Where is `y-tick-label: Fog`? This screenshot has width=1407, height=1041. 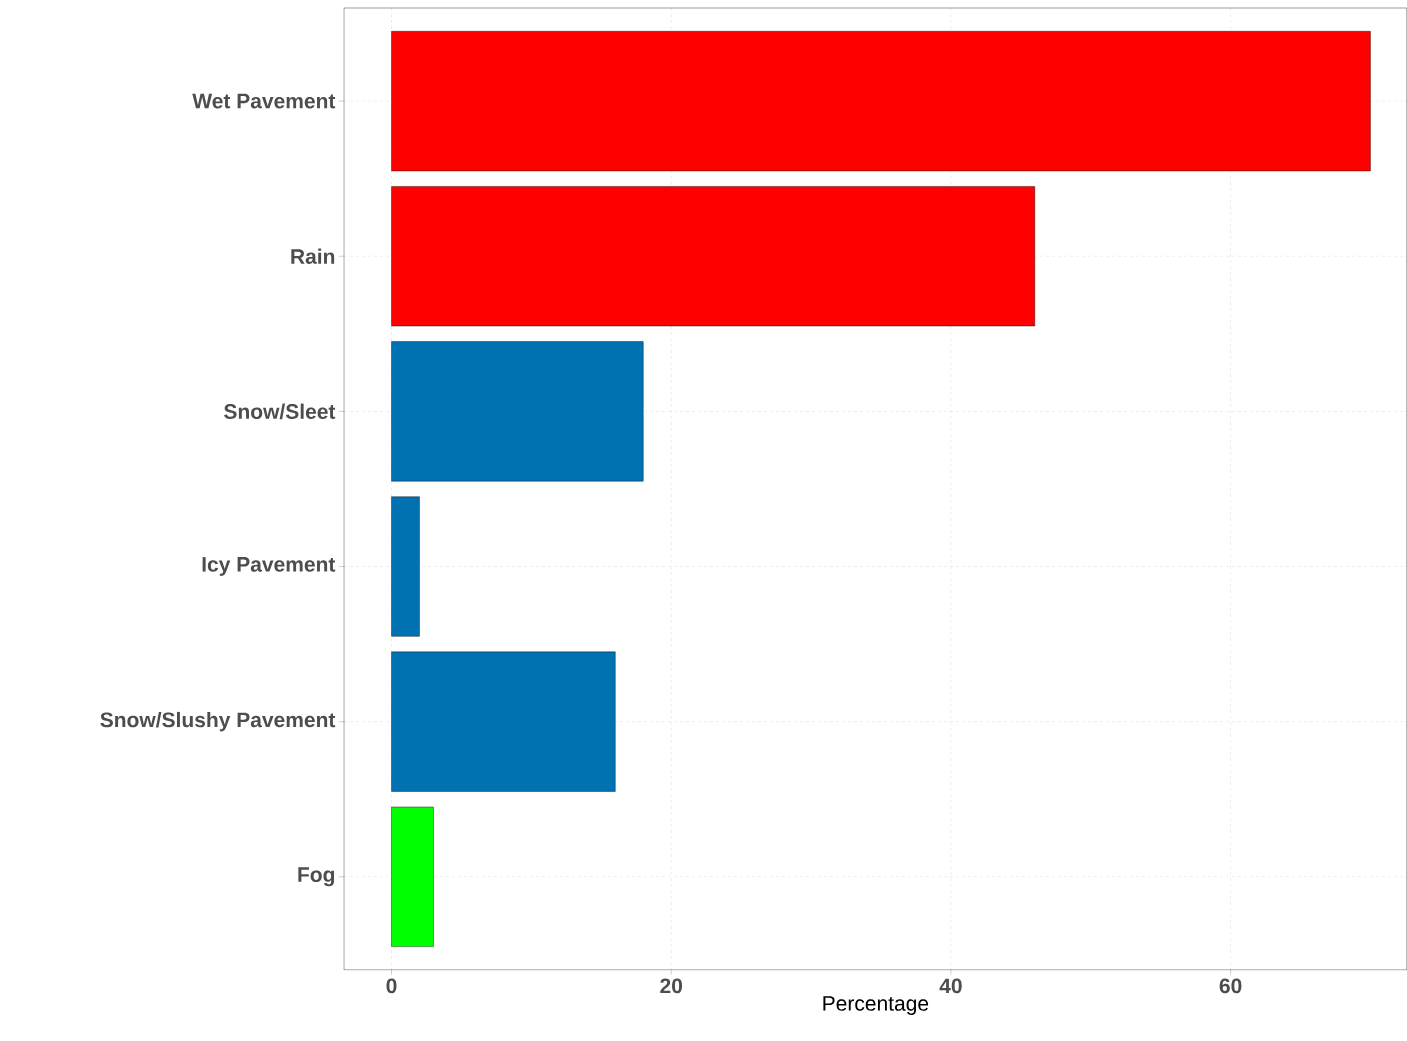
y-tick-label: Fog is located at coordinates (316, 877).